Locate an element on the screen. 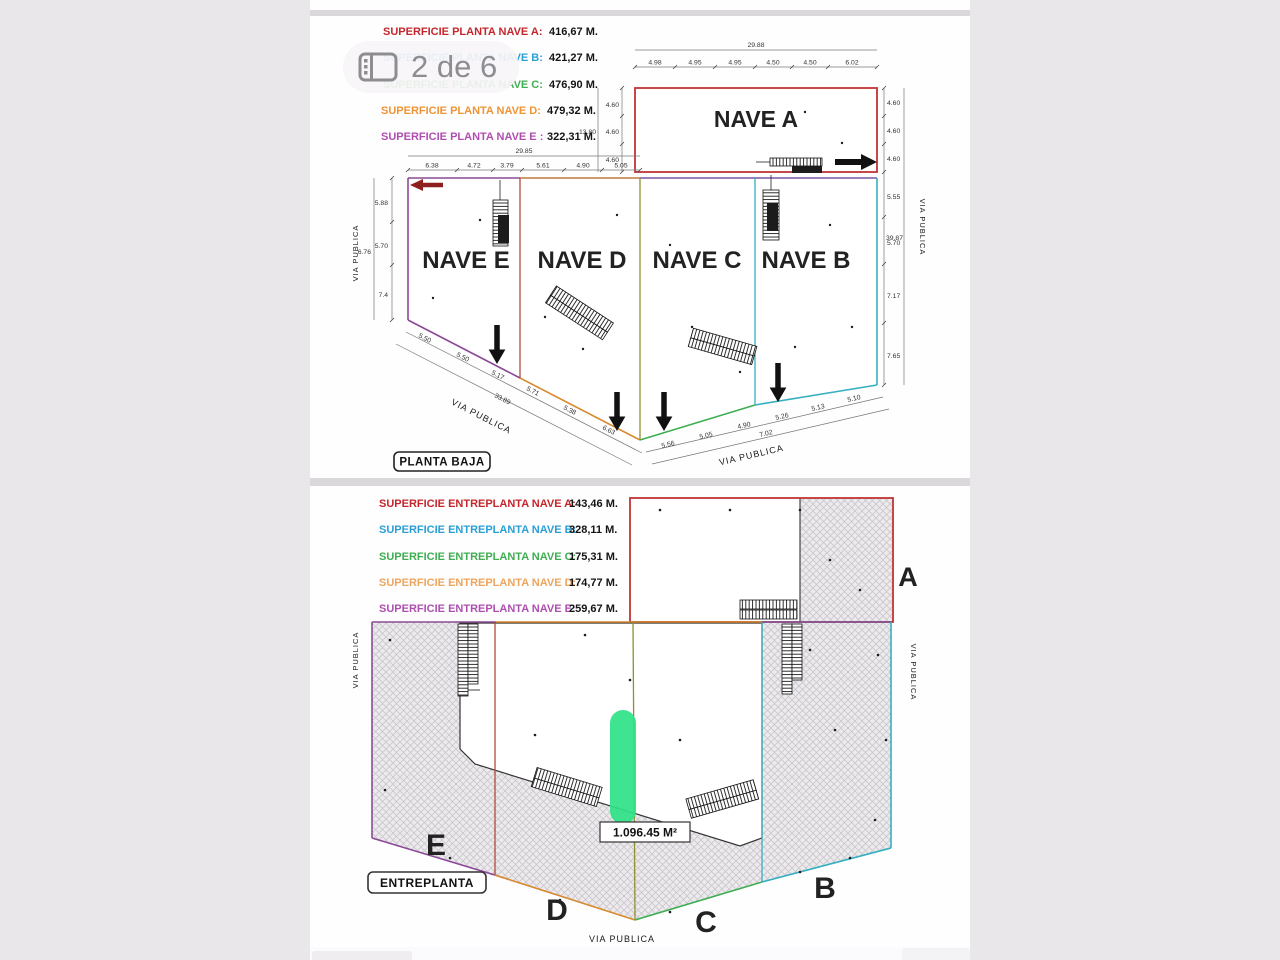 This screenshot has width=1280, height=960. unit-letter-b: B is located at coordinates (825, 888).